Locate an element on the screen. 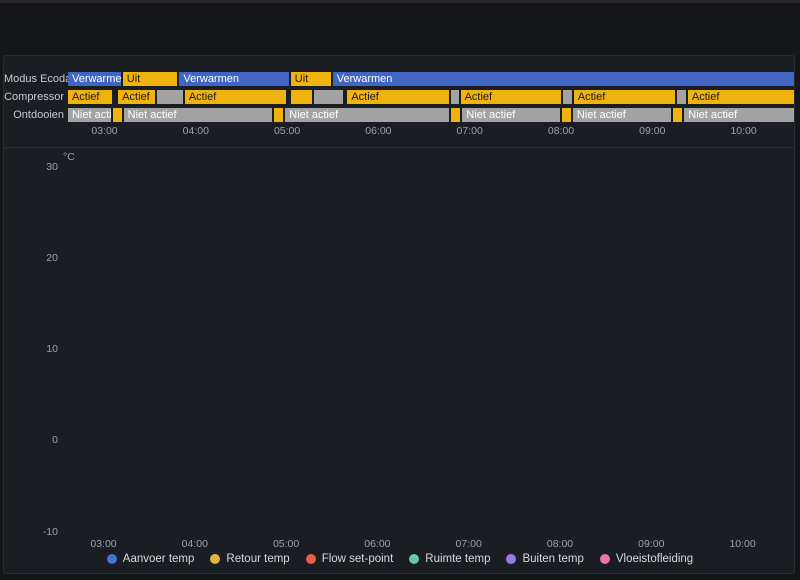 This screenshot has width=800, height=580. legend-item-vloeistofleiding: Vloeistofleiding is located at coordinates (646, 559).